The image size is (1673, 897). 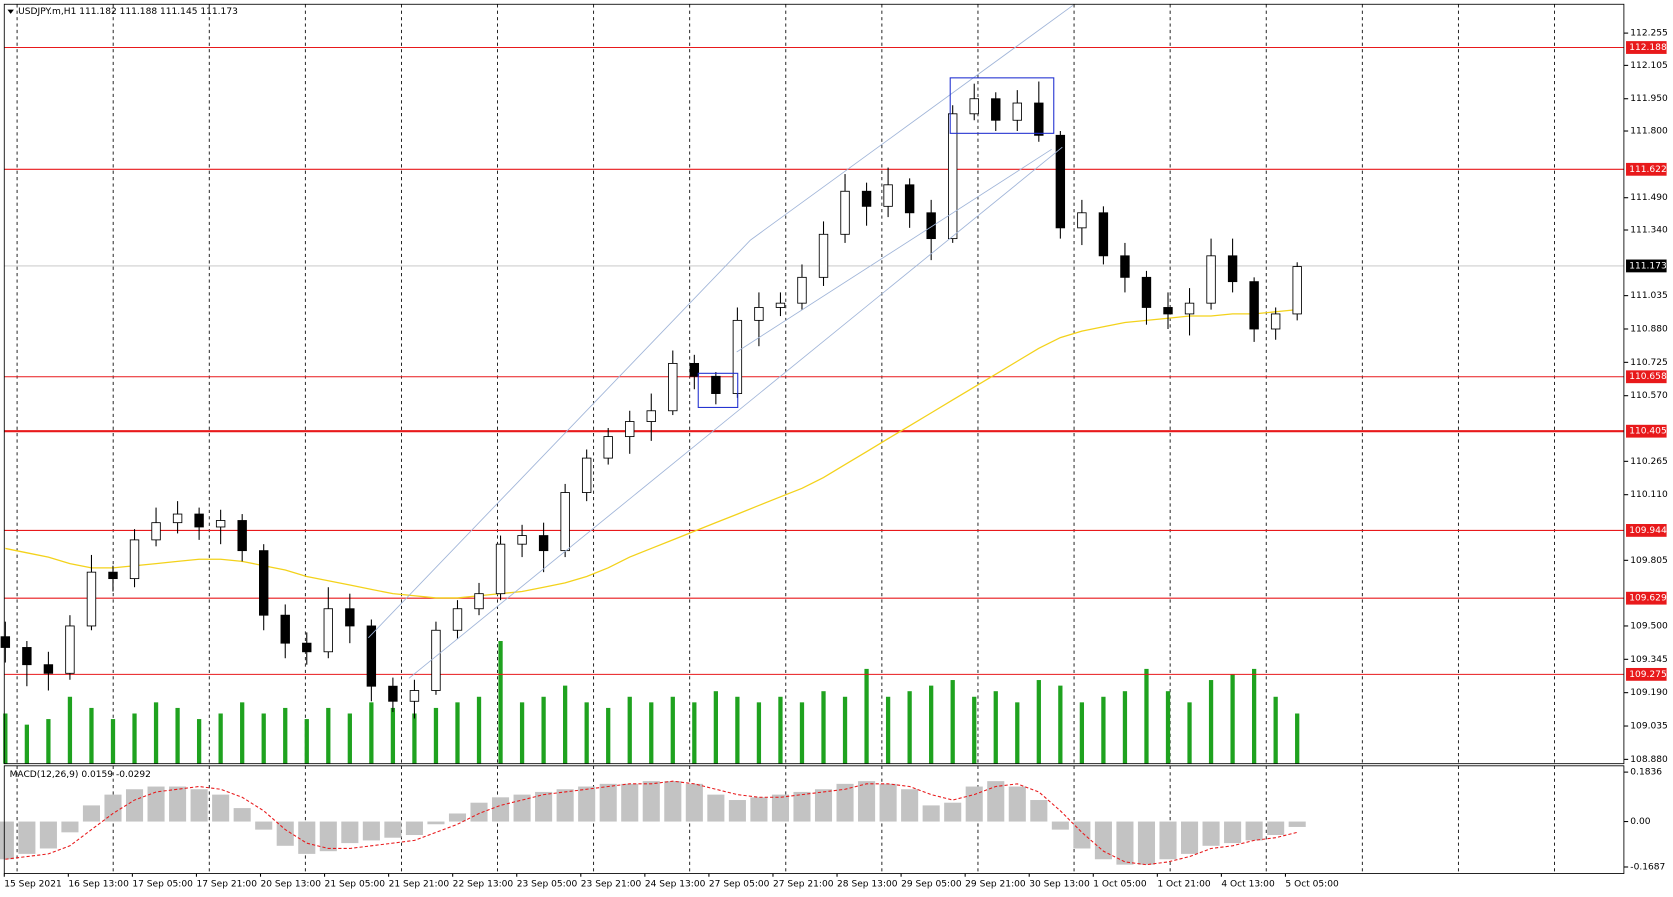 I want to click on x-tick-label: 17 Sep 21:00, so click(x=226, y=885).